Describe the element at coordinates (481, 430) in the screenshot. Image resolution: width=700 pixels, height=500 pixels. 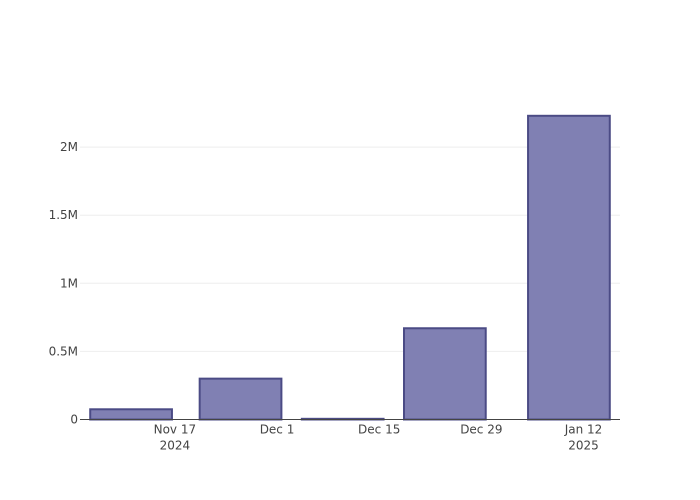
I see `x-tick-label: Dec 29` at that location.